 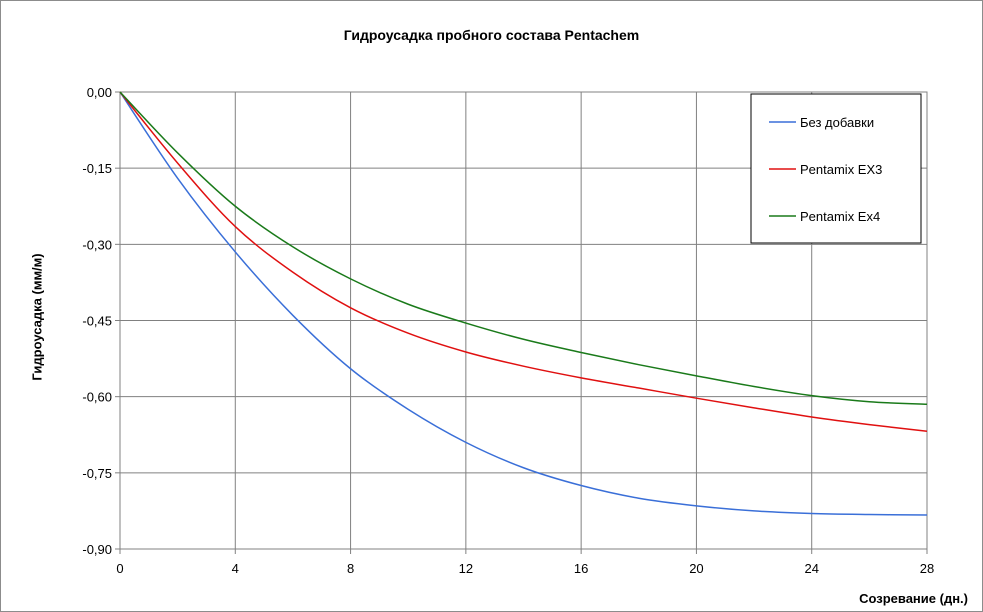 I want to click on y-tick-label: -0,15, so click(x=97, y=168).